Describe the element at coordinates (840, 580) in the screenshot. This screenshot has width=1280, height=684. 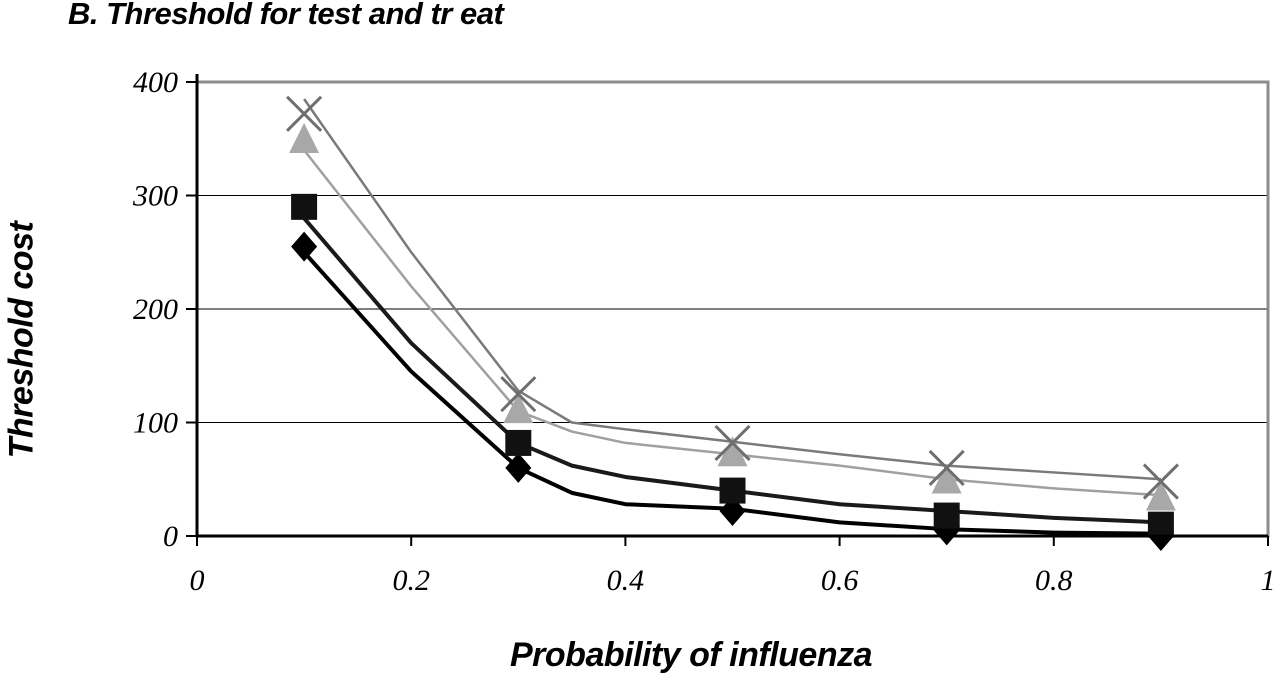
I see `x-tick-label: 0.6` at that location.